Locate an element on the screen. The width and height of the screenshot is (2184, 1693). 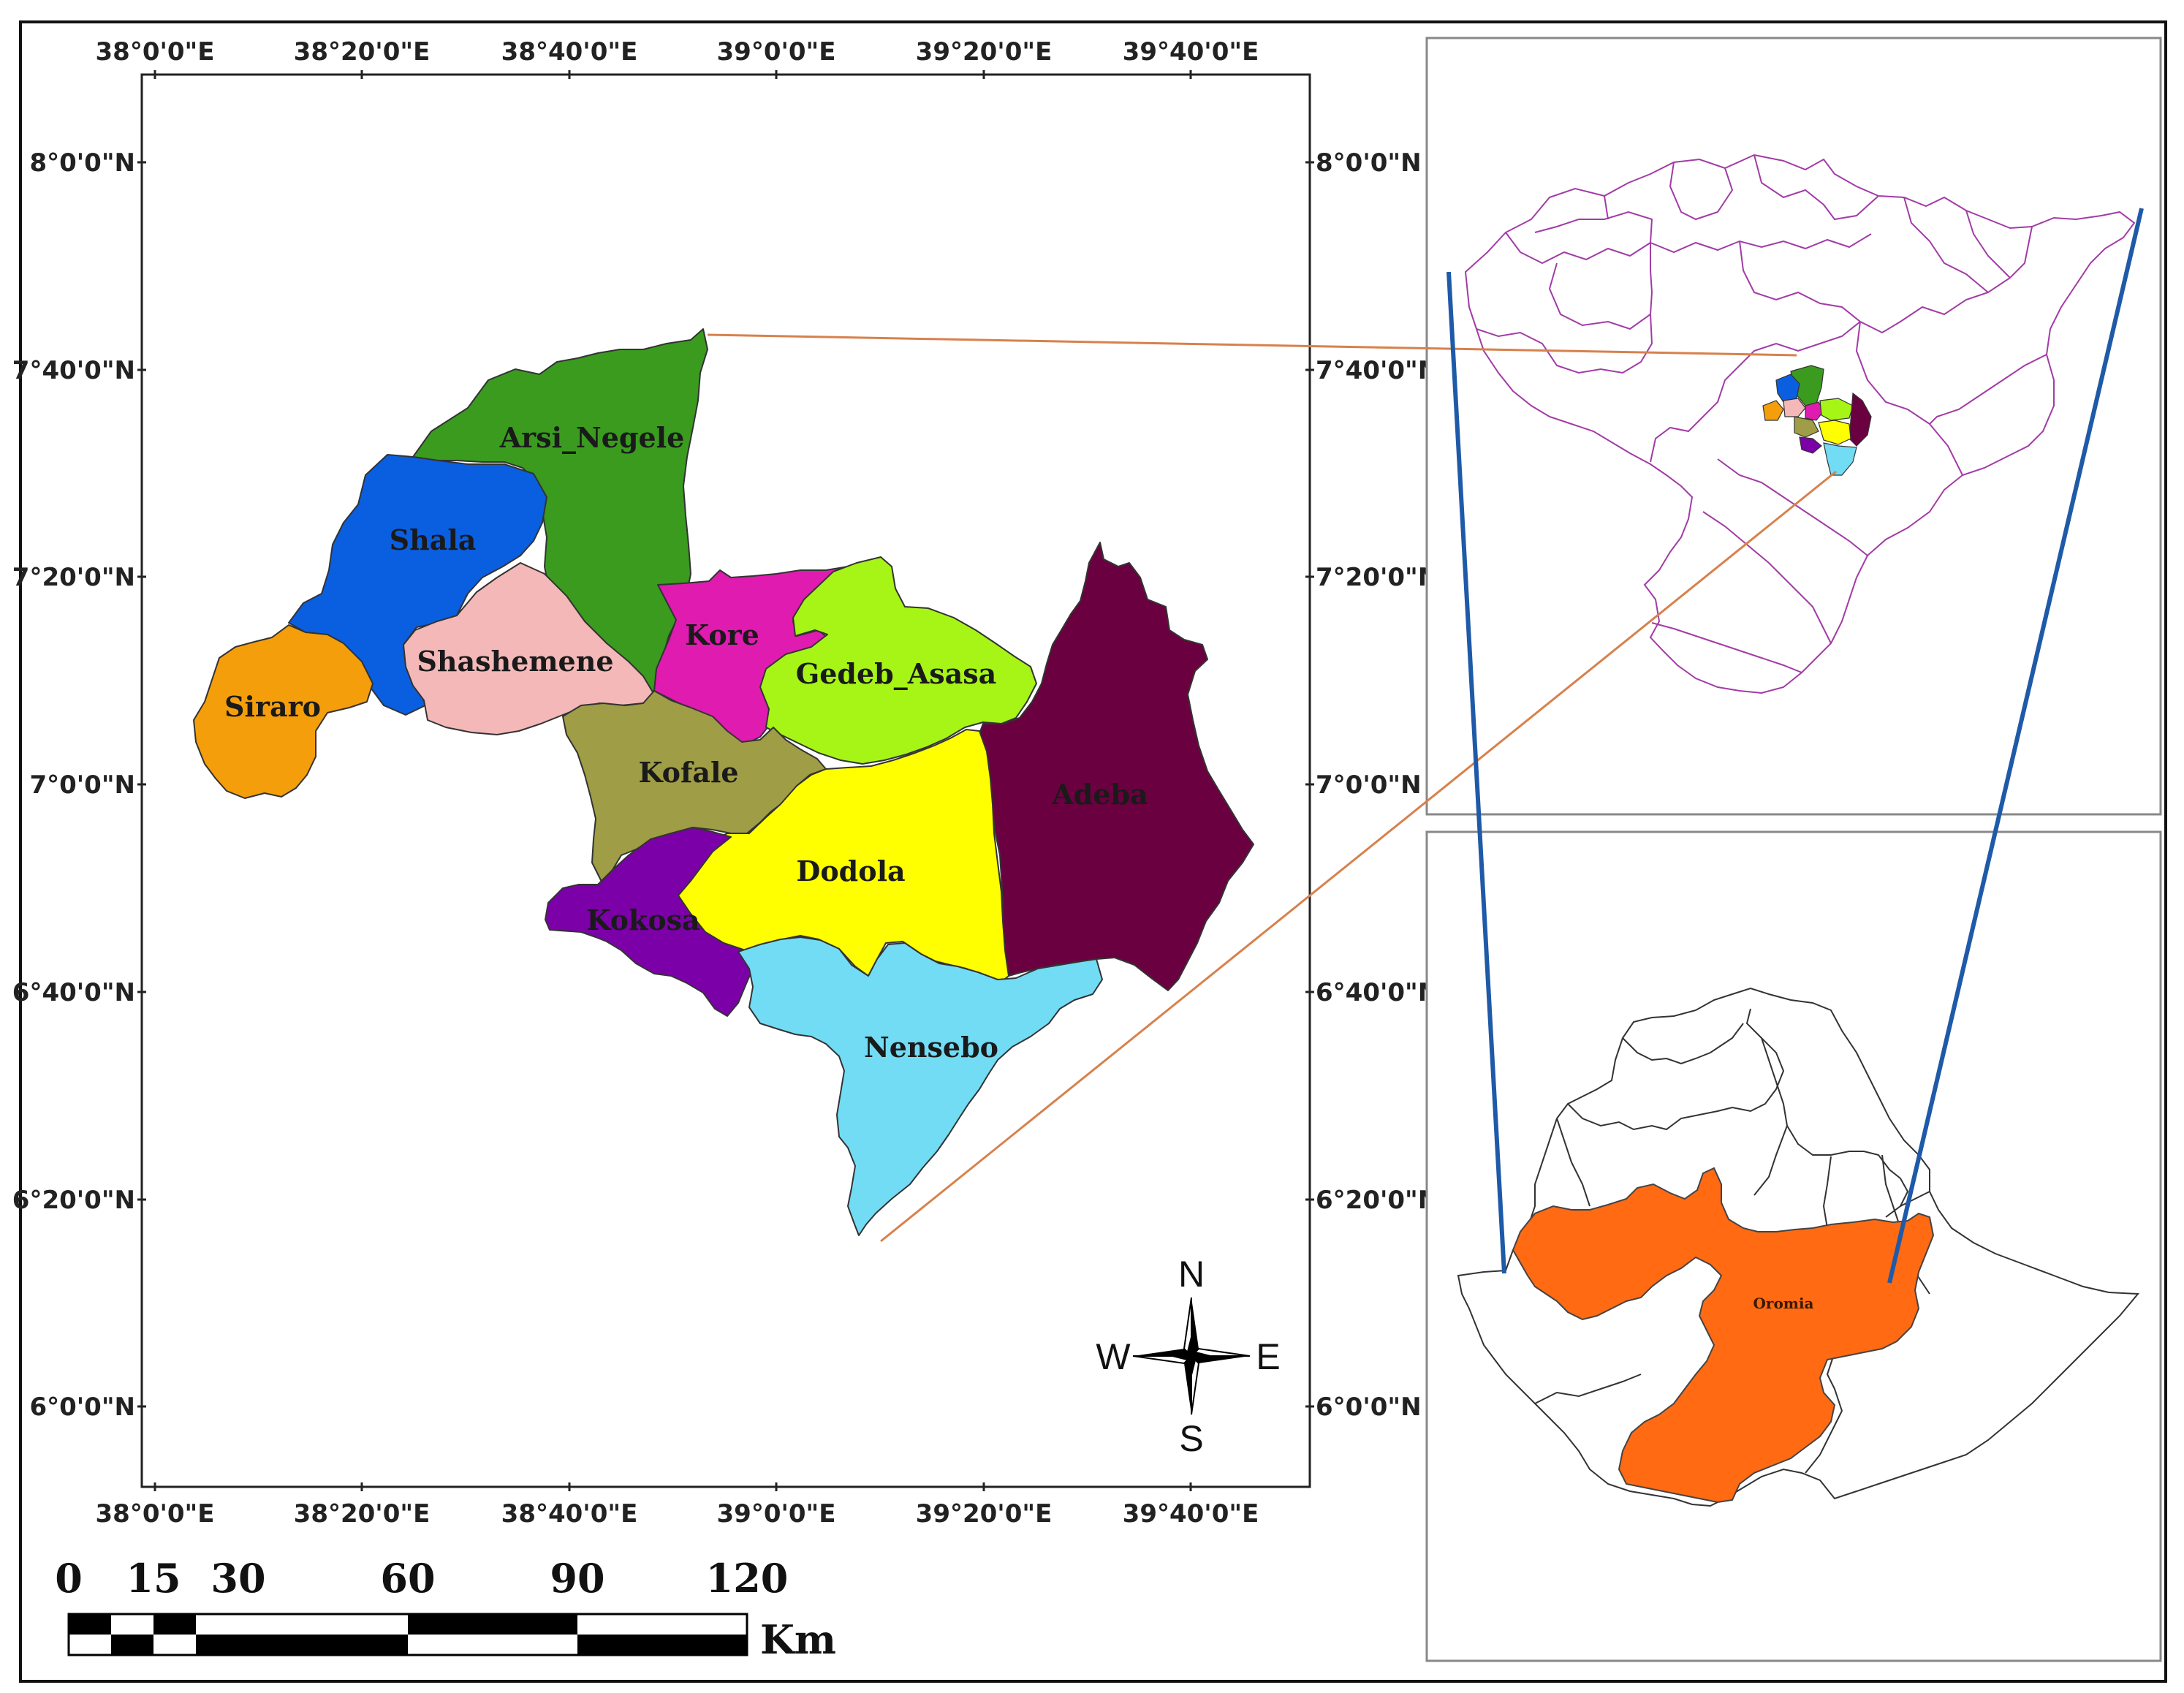
scale-unit: Km is located at coordinates (798, 1639).